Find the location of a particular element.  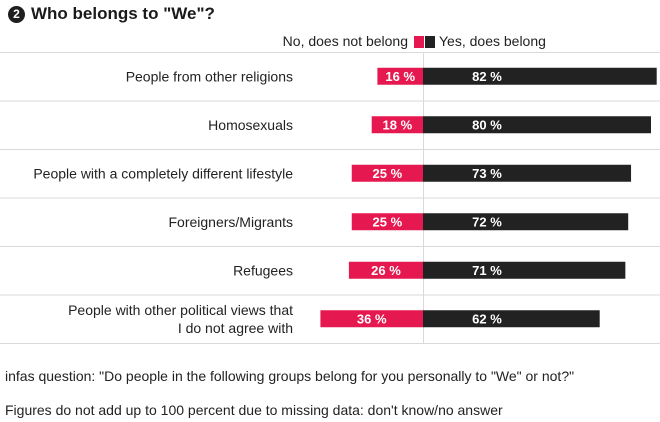

data-label-no: 16 % is located at coordinates (400, 76).